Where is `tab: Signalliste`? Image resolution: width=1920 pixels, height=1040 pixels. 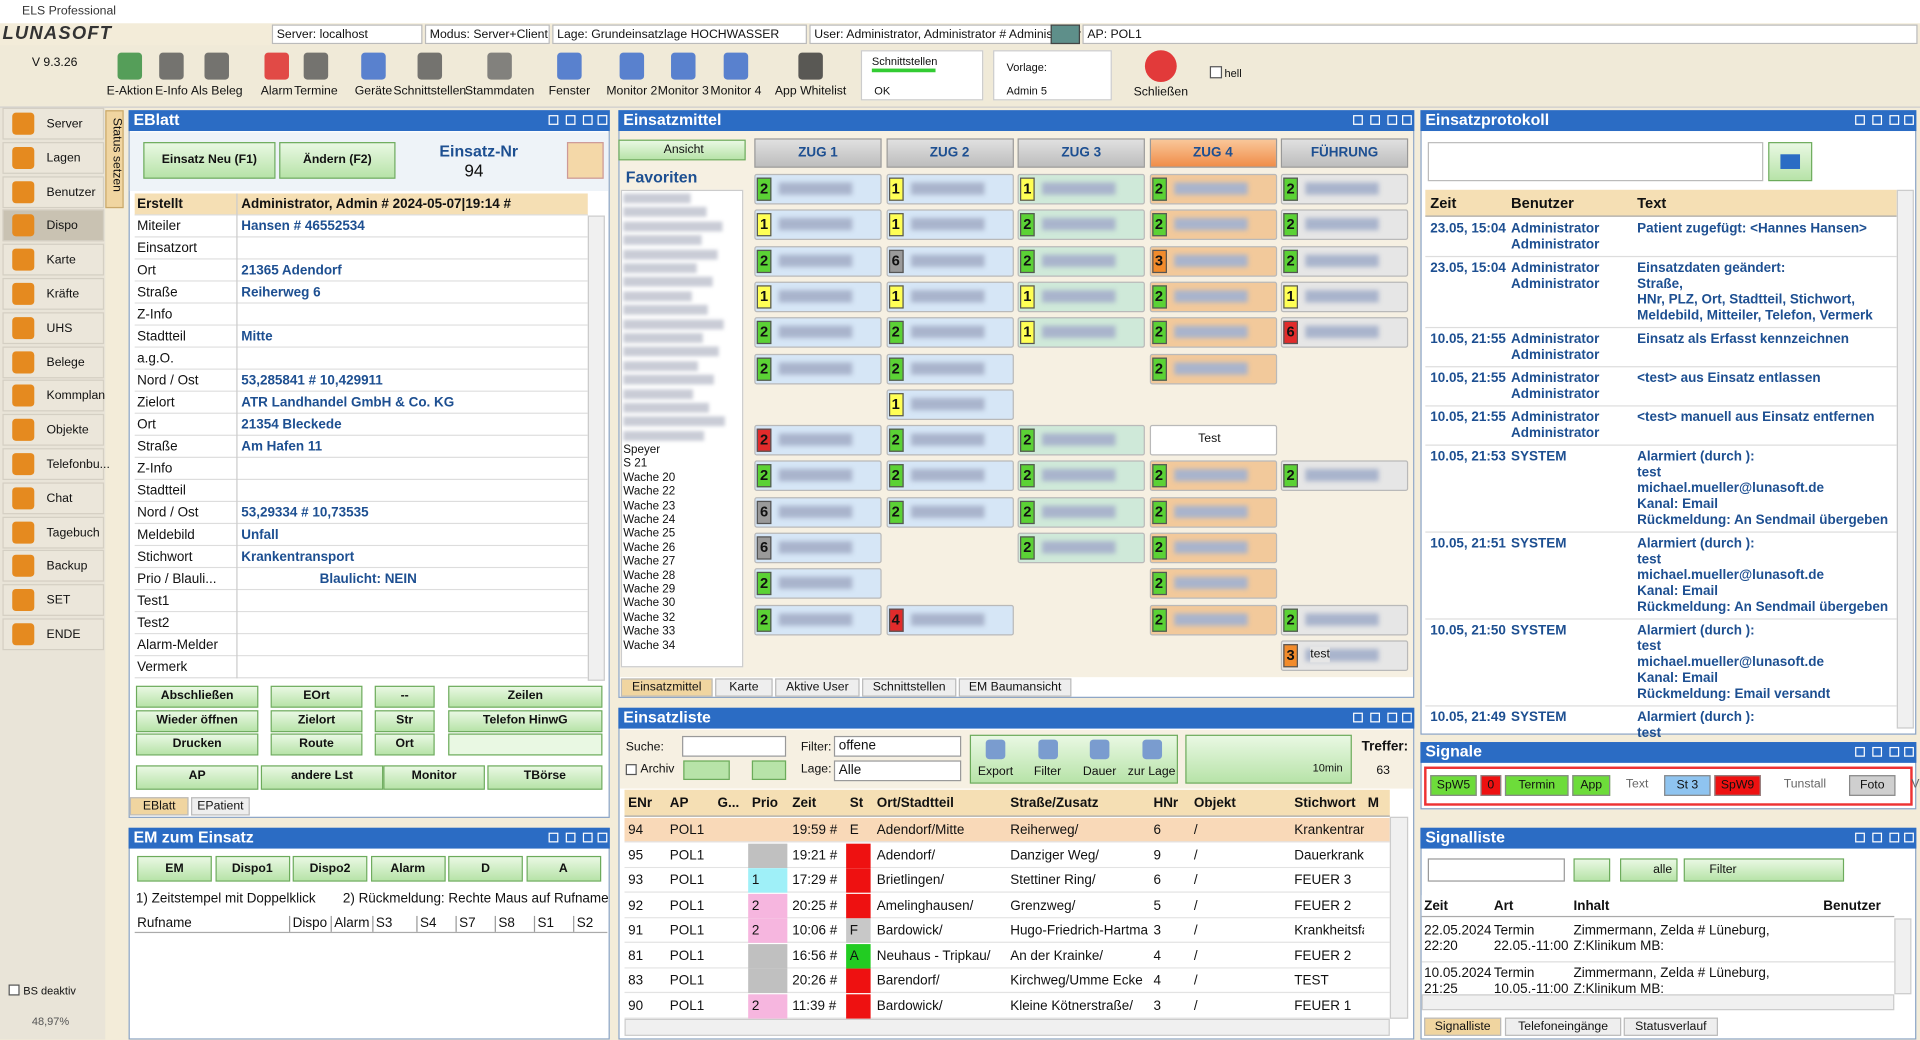
tab: Signalliste is located at coordinates (1463, 1026).